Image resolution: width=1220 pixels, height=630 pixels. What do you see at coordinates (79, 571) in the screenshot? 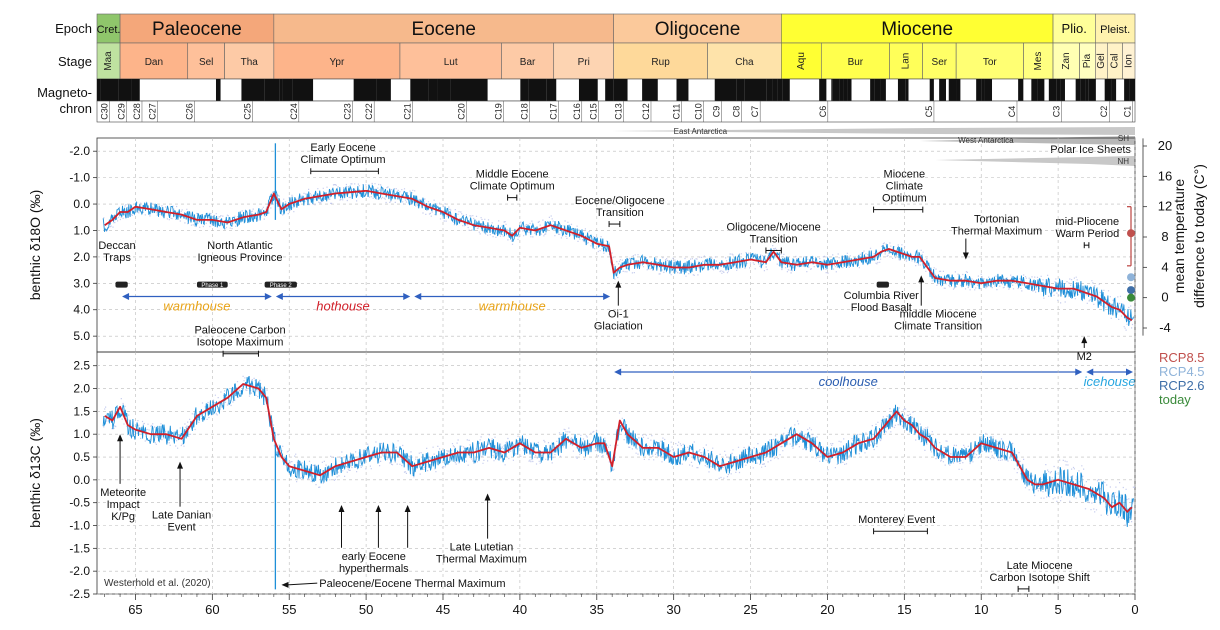
I see `y-tick-label: -2.0` at bounding box center [79, 571].